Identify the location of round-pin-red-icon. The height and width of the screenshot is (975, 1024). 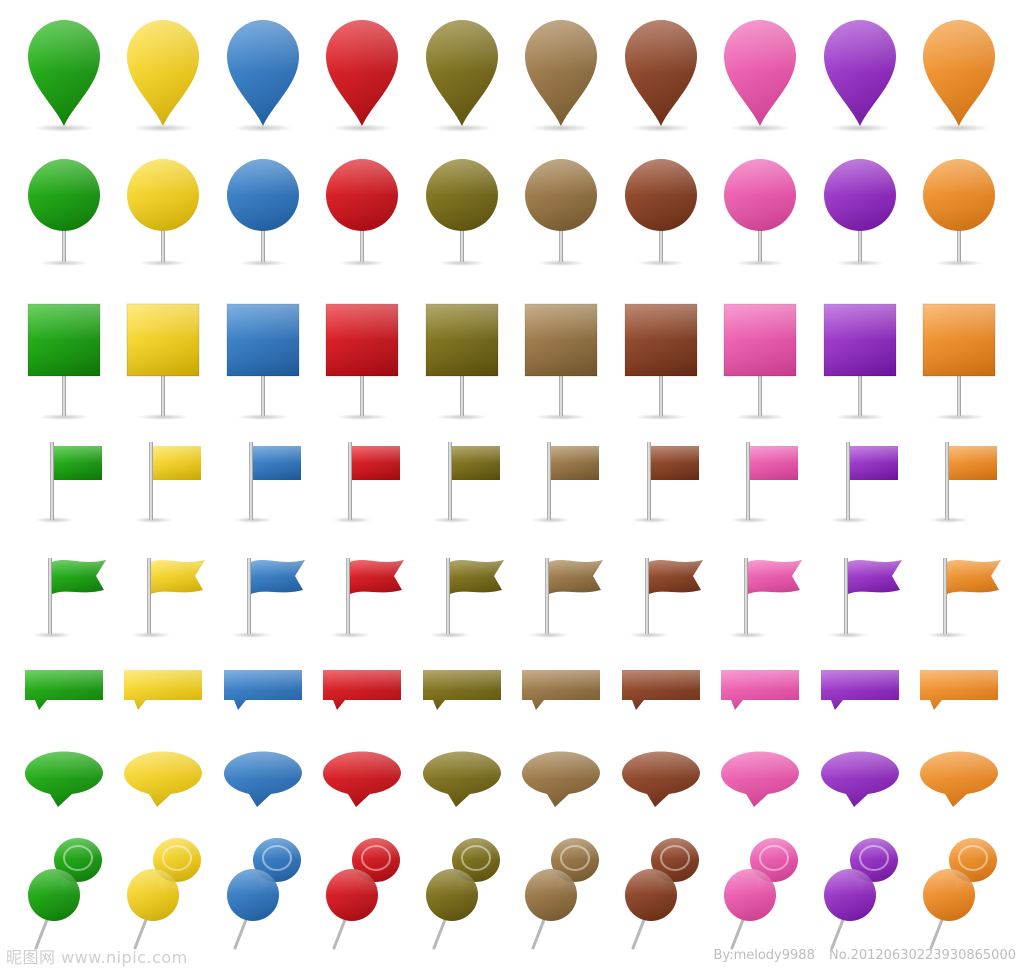
(362, 212).